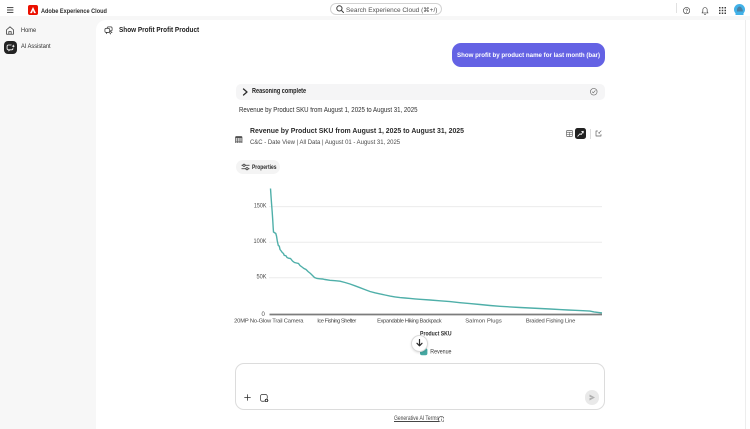  Describe the element at coordinates (409, 321) in the screenshot. I see `svg-text: Expandable Hiking Backpack` at that location.